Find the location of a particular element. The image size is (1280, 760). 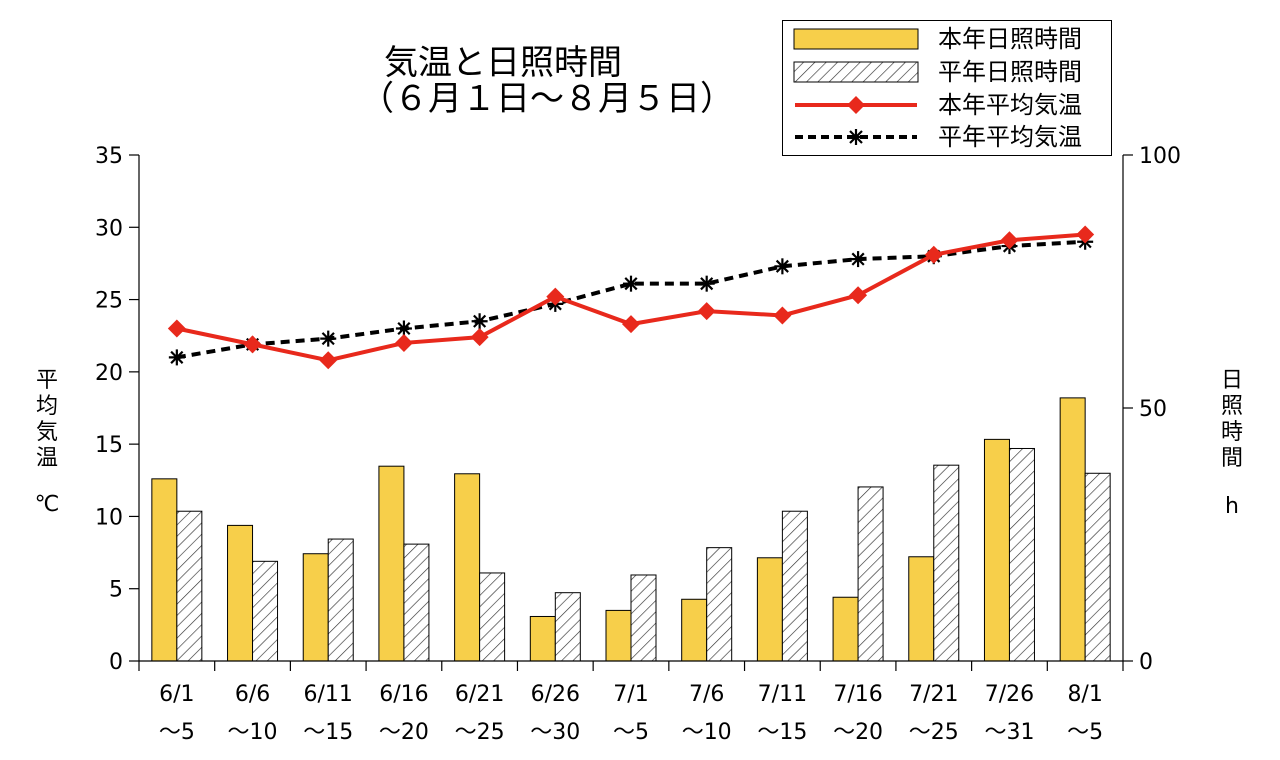

left-tick-label: 5 is located at coordinates (116, 590).